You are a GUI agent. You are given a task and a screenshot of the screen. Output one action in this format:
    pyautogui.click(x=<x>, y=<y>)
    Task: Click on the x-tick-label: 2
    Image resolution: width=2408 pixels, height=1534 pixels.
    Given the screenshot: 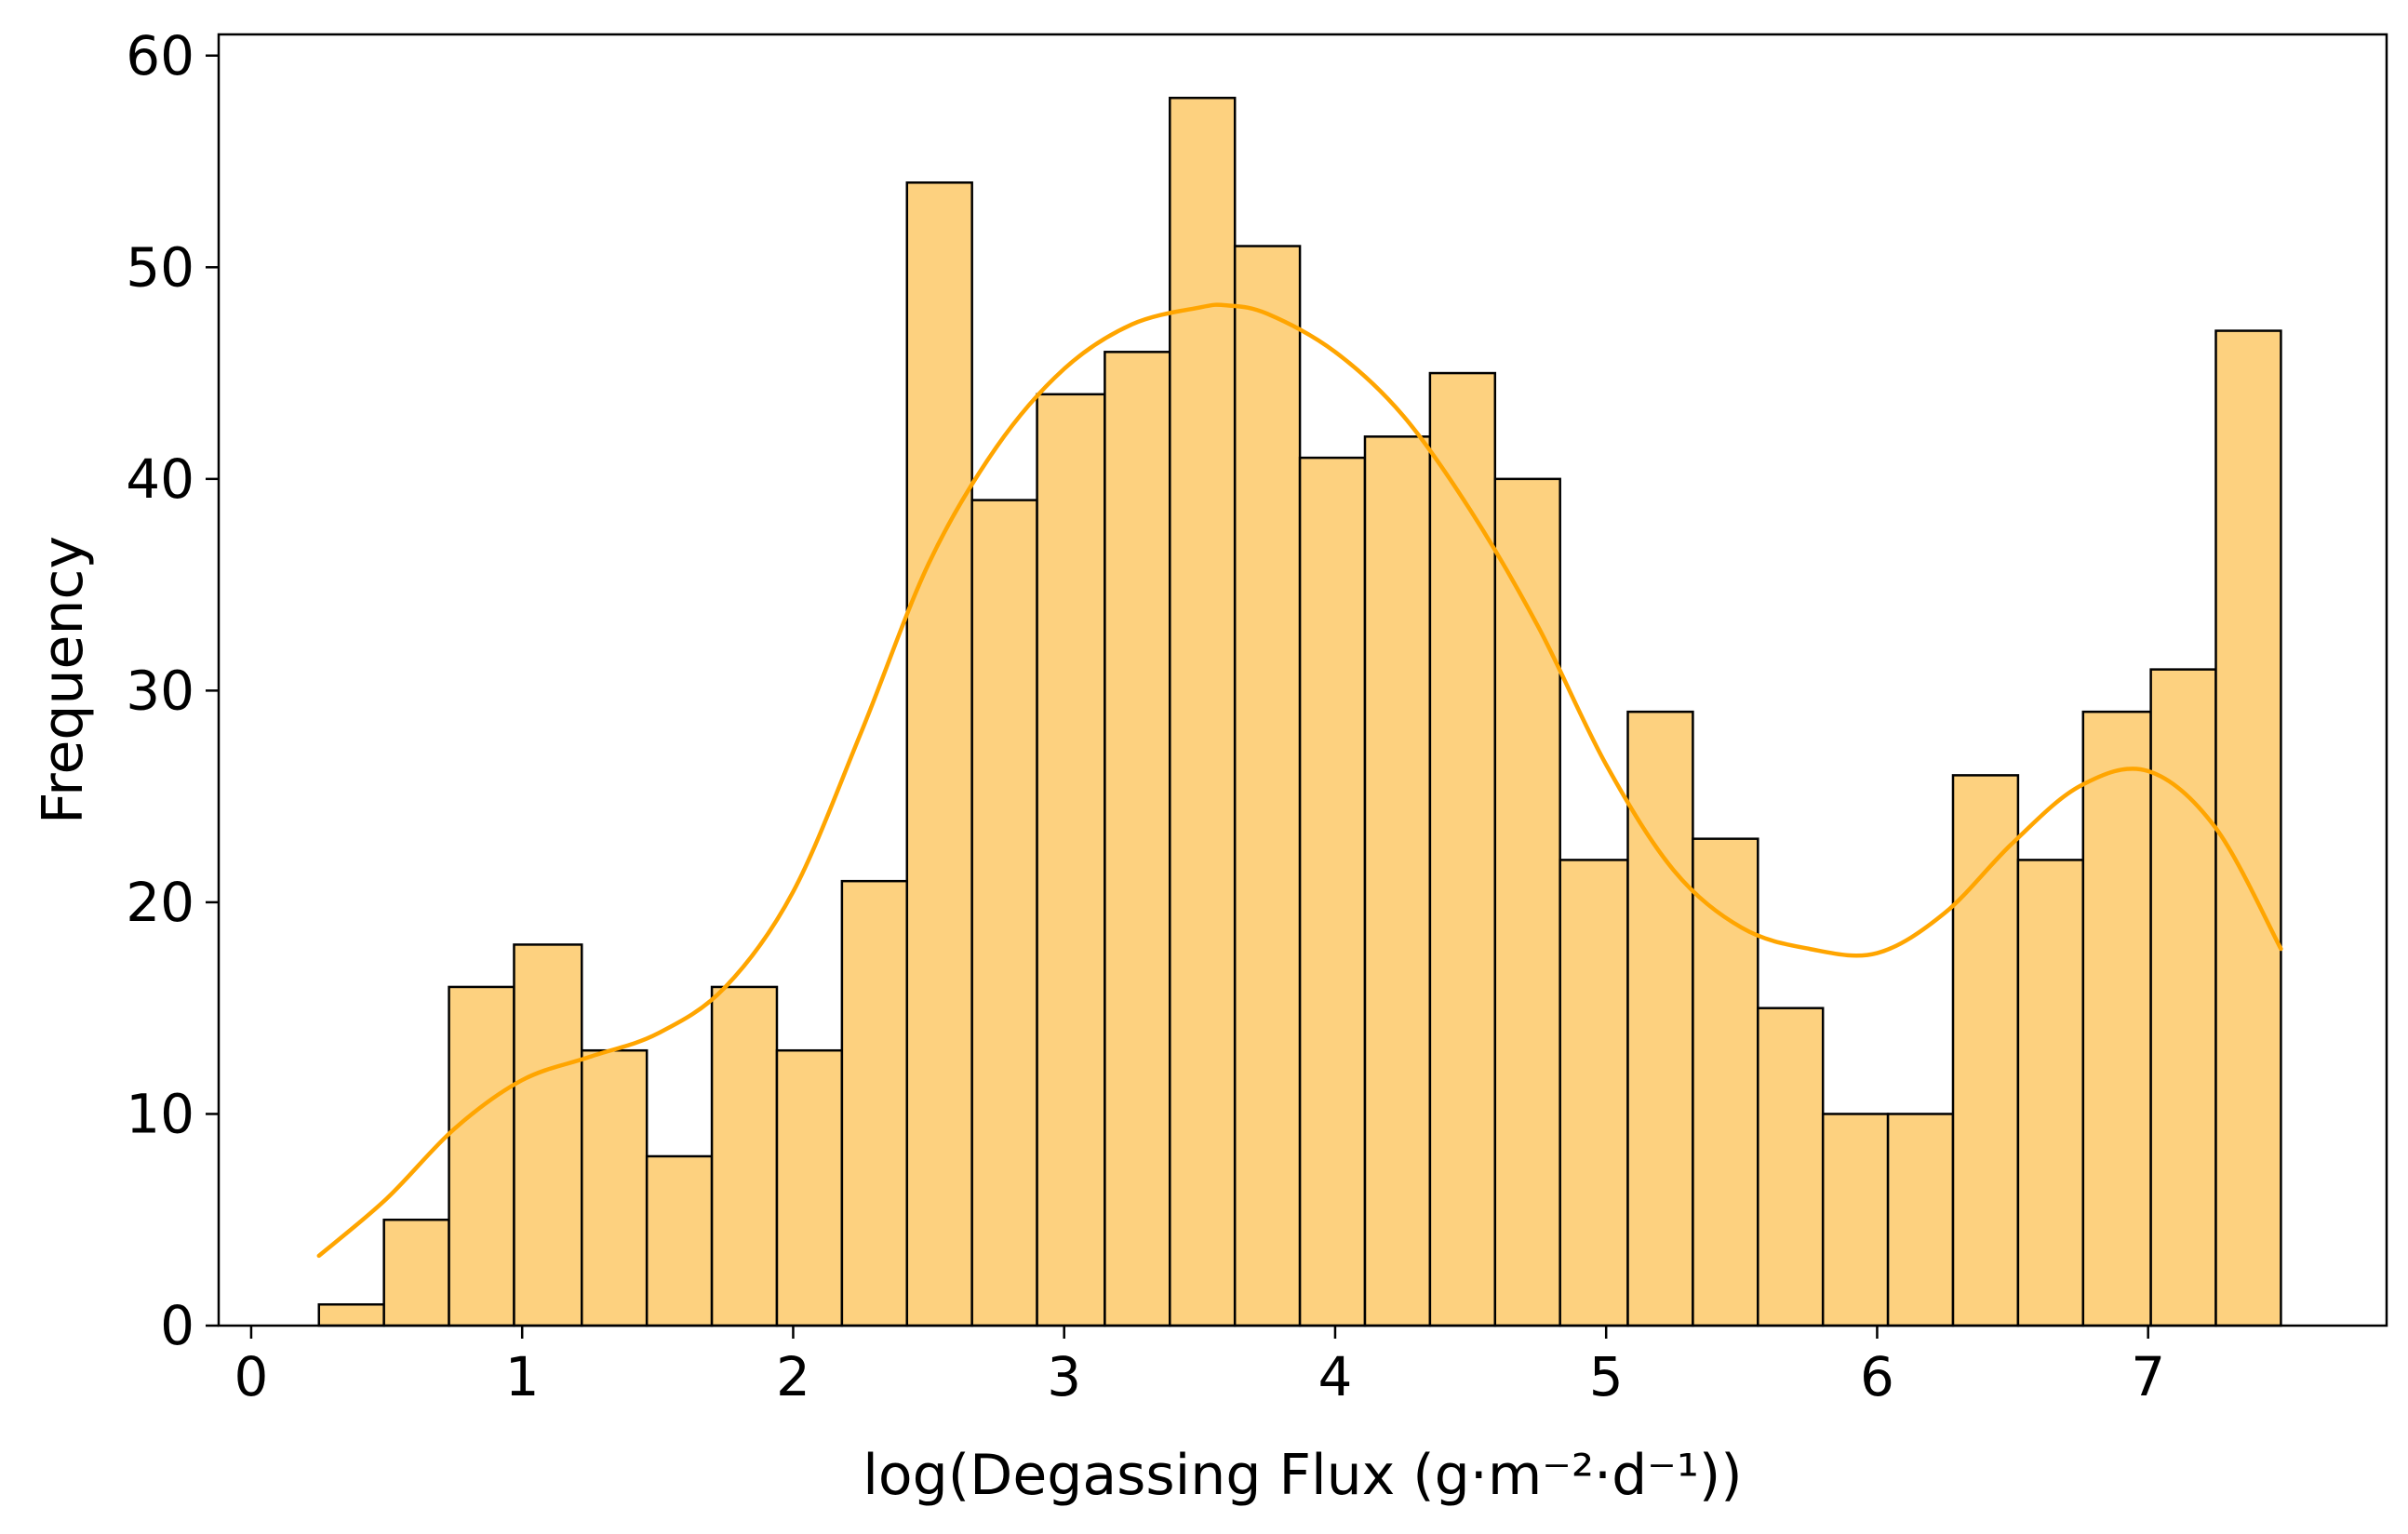 What is the action you would take?
    pyautogui.click(x=793, y=1376)
    